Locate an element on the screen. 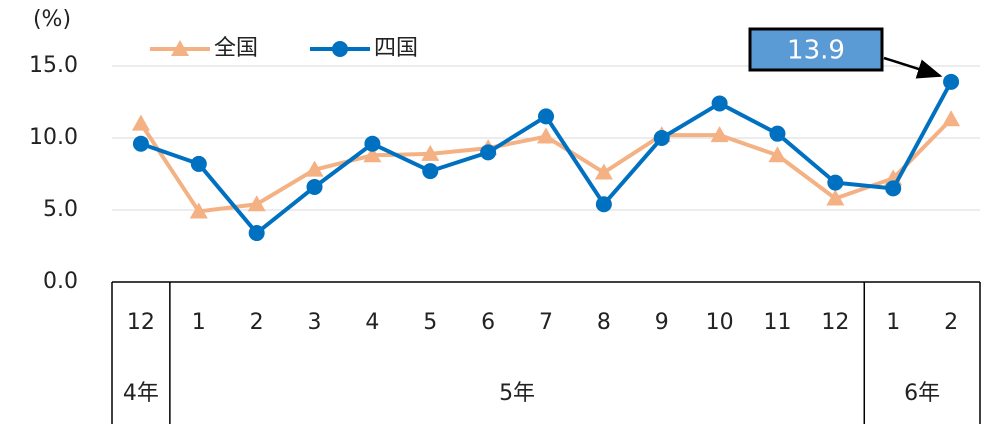  x-tick-label: 9 is located at coordinates (662, 322).